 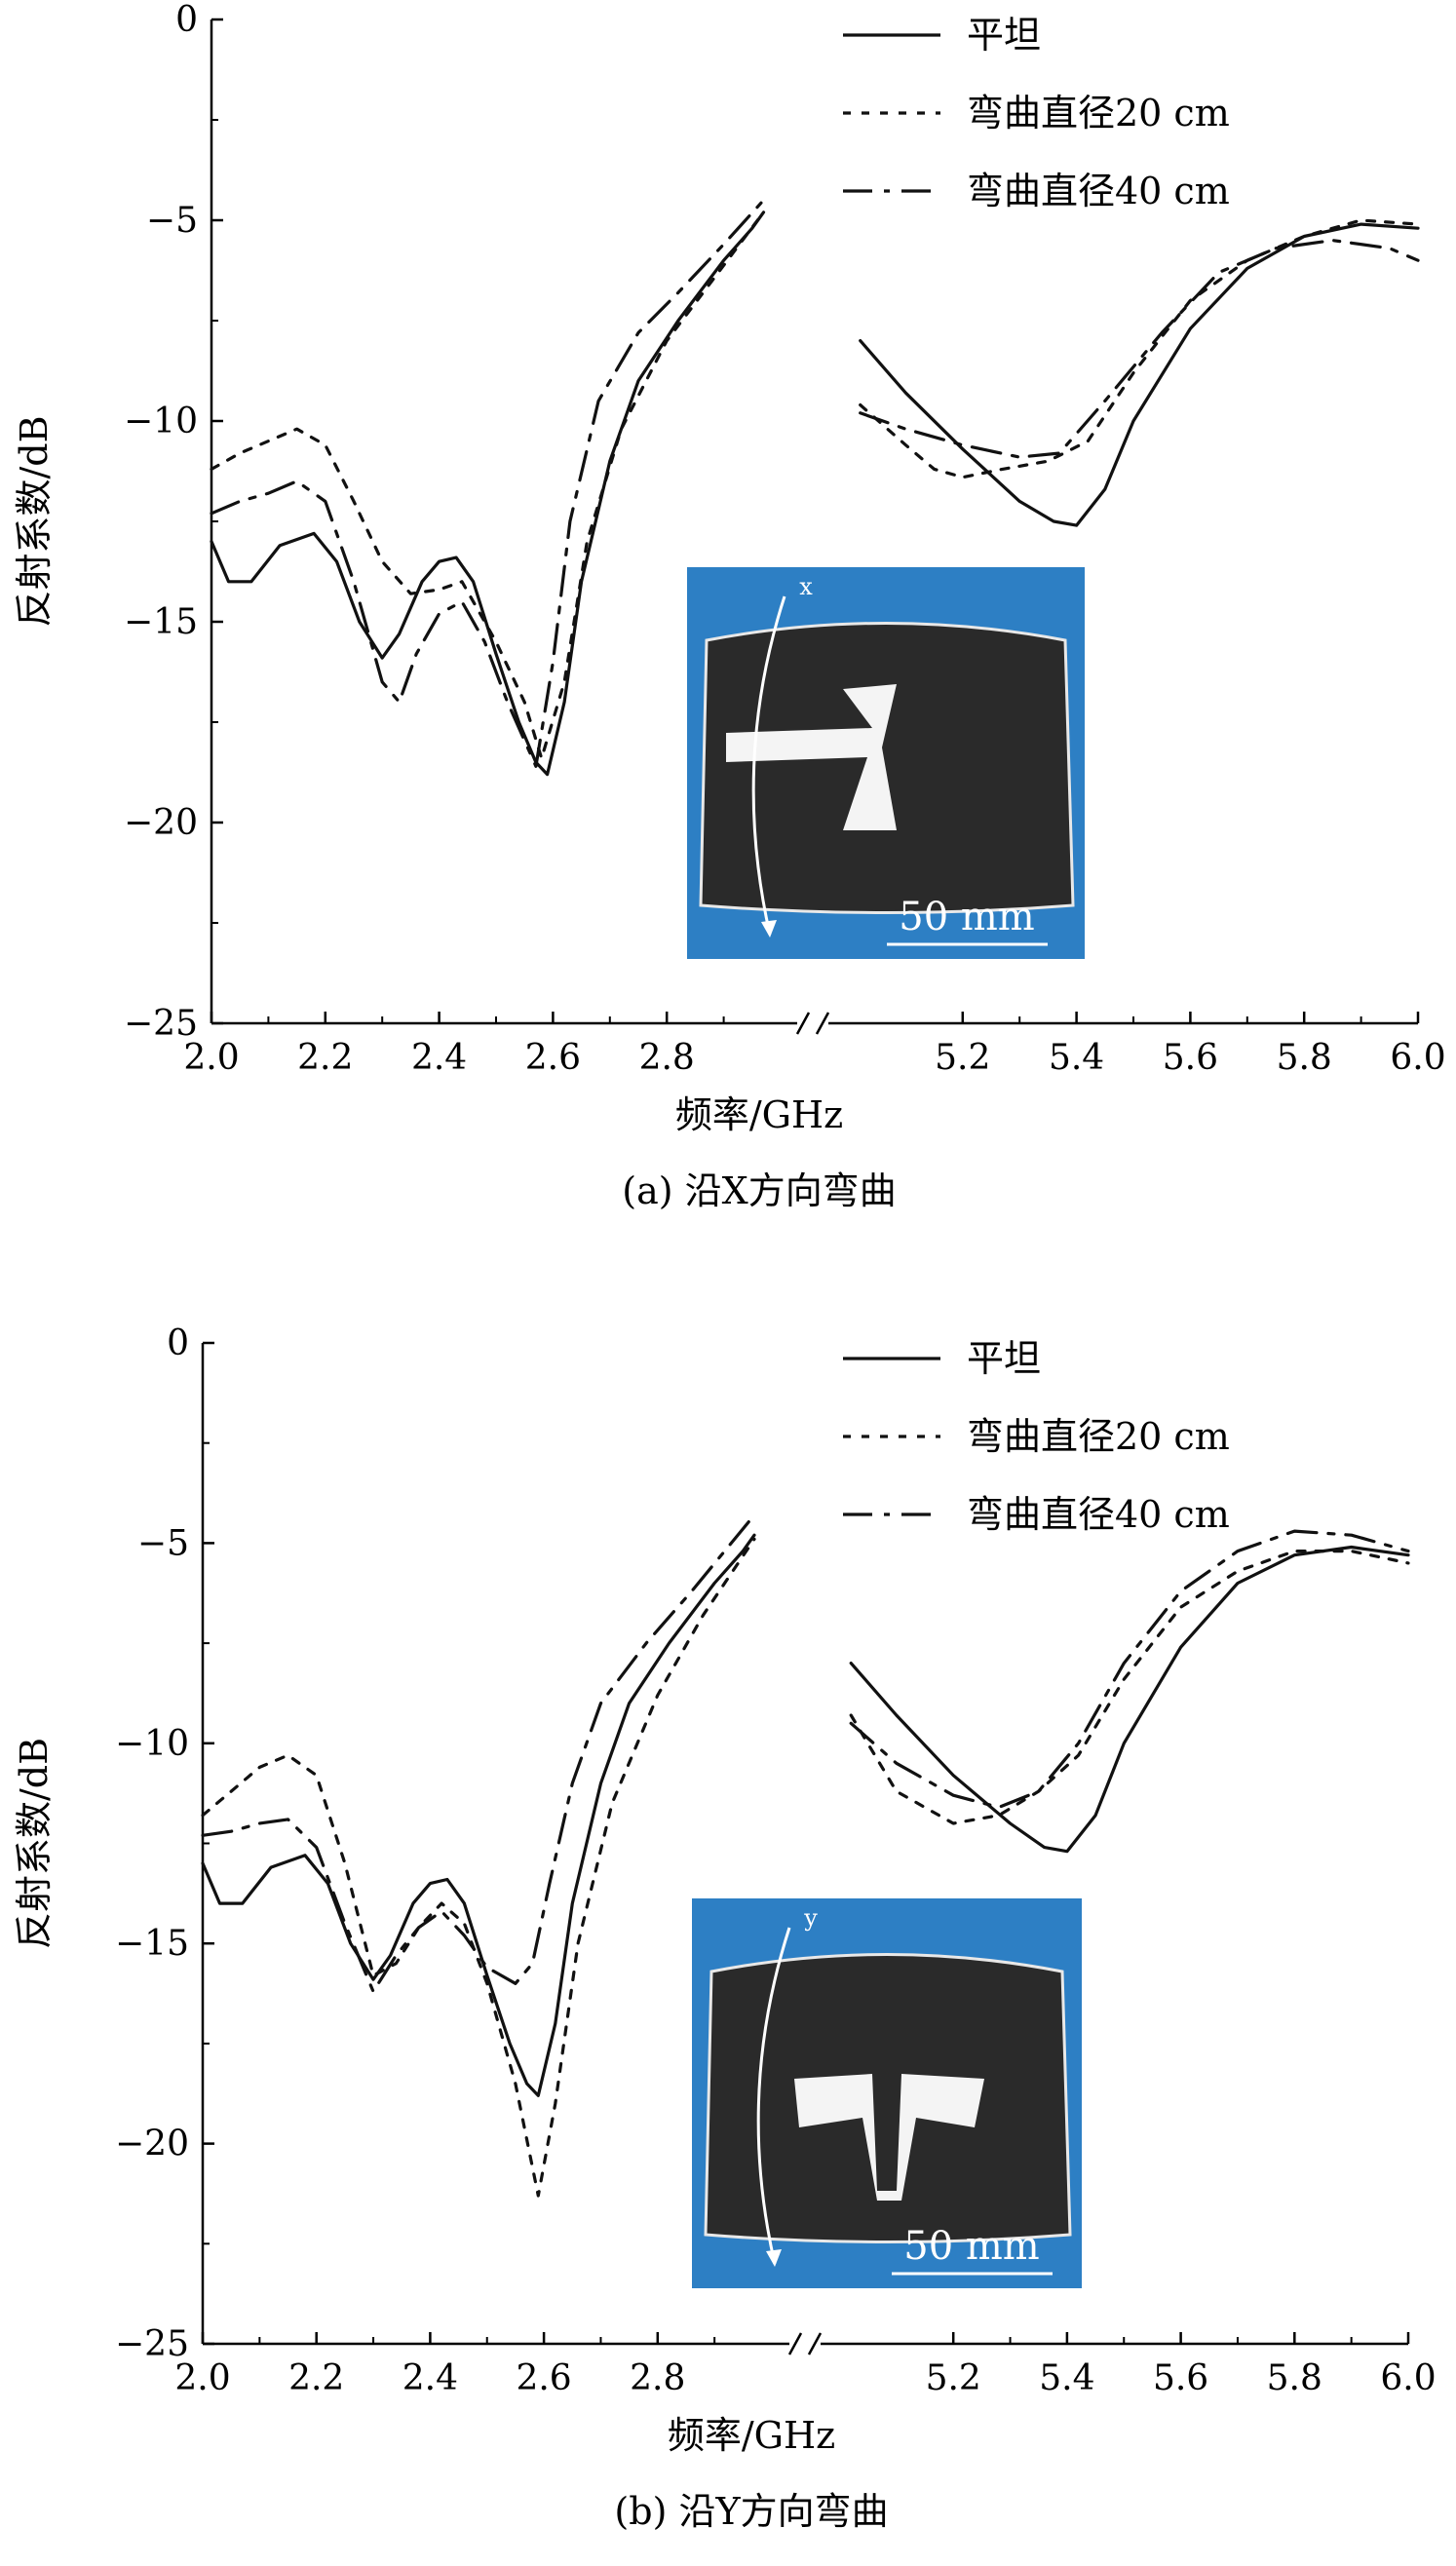 What do you see at coordinates (806, 586) in the screenshot?
I see `inset-axis-label: x` at bounding box center [806, 586].